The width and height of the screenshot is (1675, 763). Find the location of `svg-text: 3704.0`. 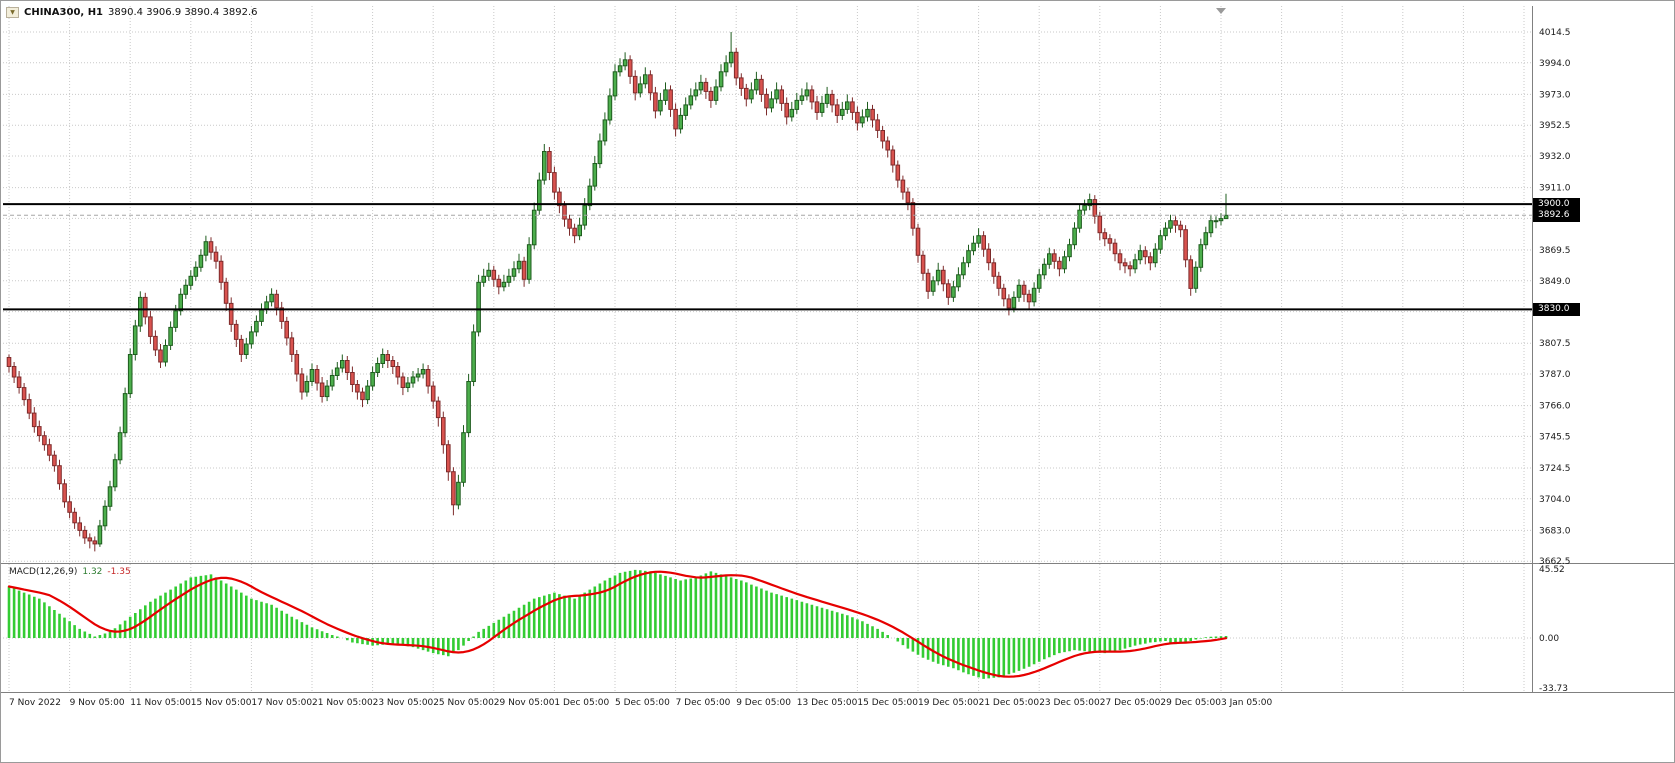

svg-text: 3704.0 is located at coordinates (1555, 500).